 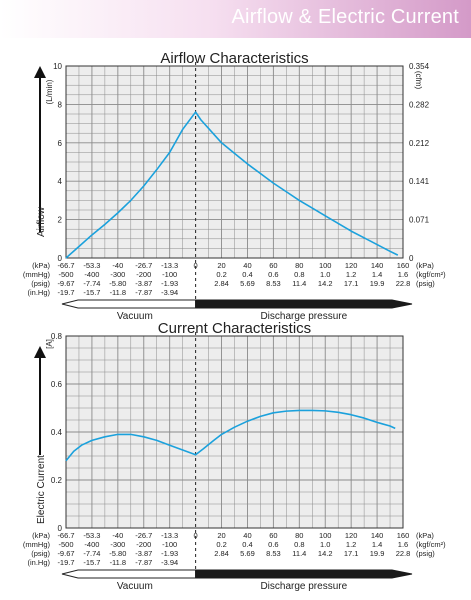 What do you see at coordinates (37, 274) in the screenshot?
I see `x-unit-left: (mmHg)` at bounding box center [37, 274].